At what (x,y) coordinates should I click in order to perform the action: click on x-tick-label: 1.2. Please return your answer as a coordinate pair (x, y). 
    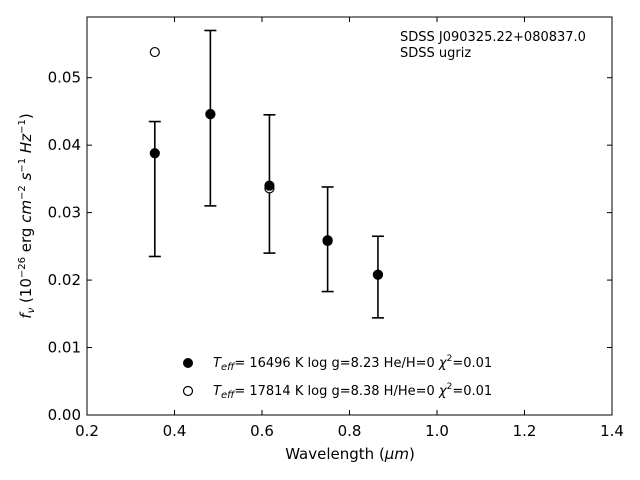
    Looking at the image, I should click on (525, 431).